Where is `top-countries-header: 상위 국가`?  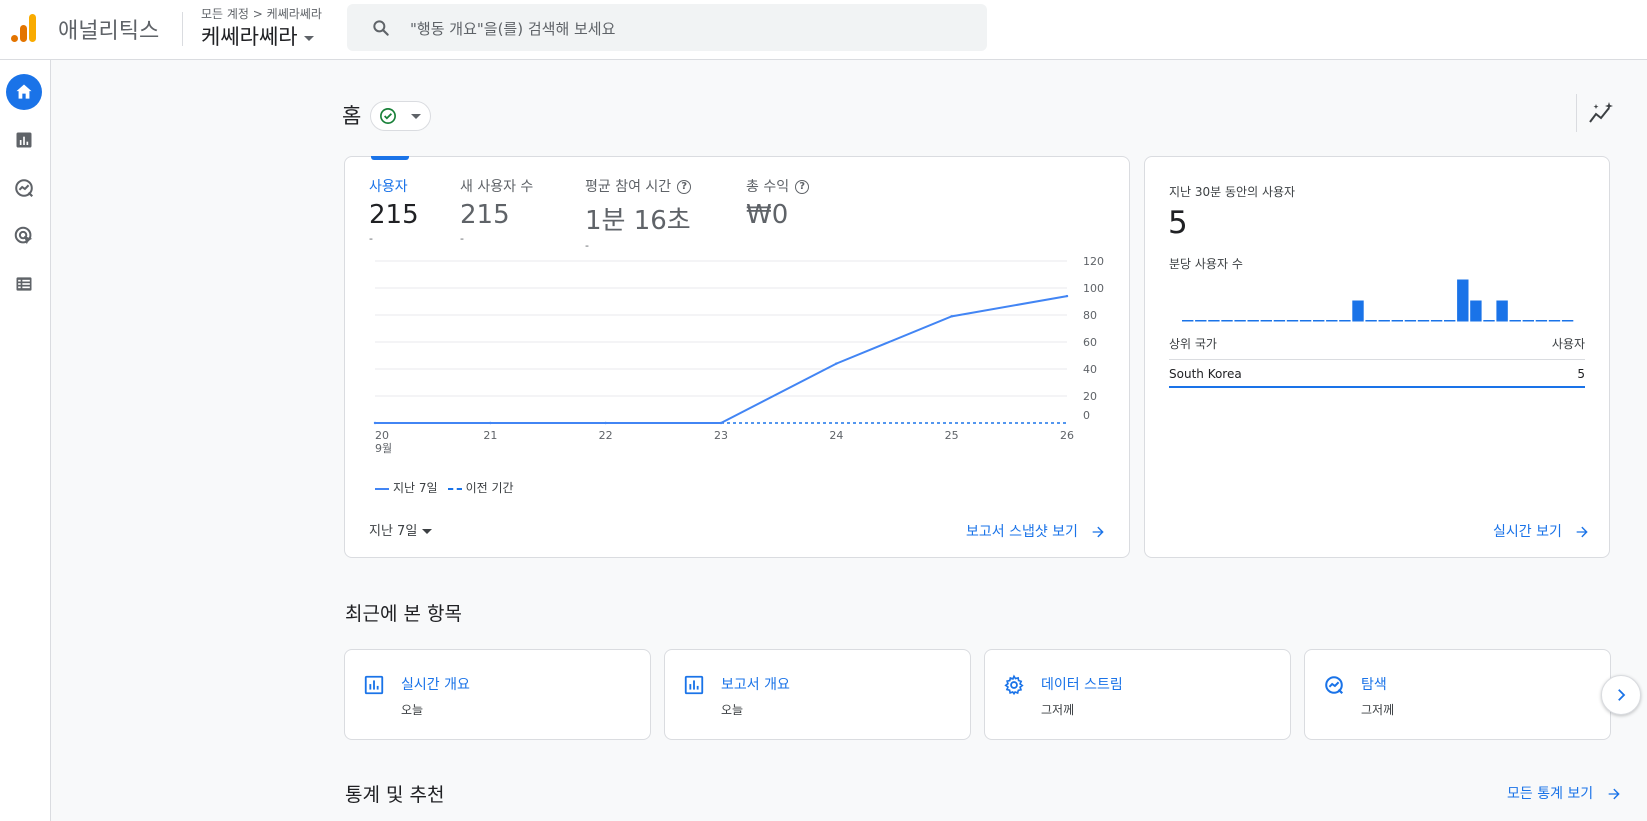
top-countries-header: 상위 국가 is located at coordinates (1193, 344).